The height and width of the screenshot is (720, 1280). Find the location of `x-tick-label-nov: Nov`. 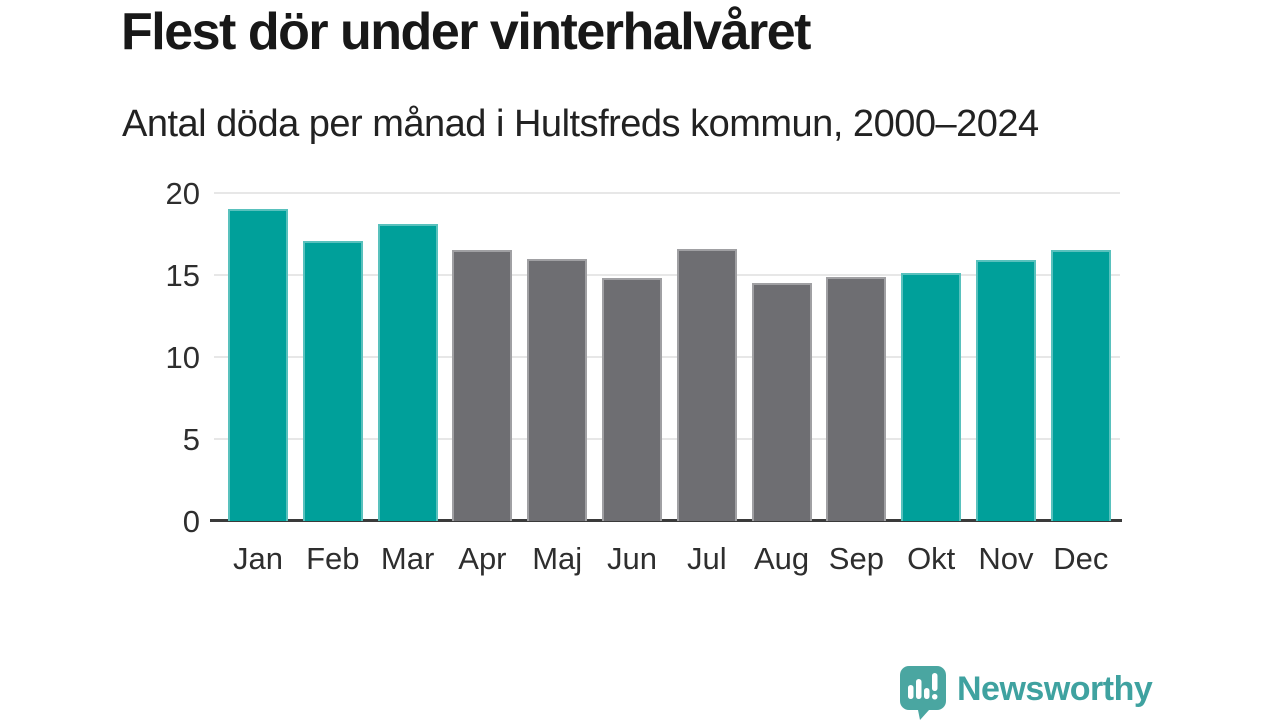

x-tick-label-nov: Nov is located at coordinates (1006, 558).